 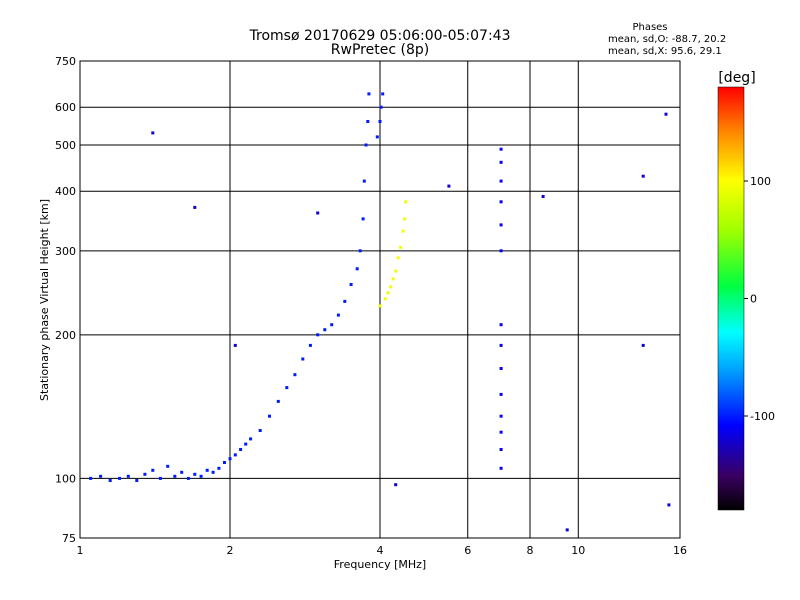 I want to click on x-tick-label: 4, so click(x=380, y=550).